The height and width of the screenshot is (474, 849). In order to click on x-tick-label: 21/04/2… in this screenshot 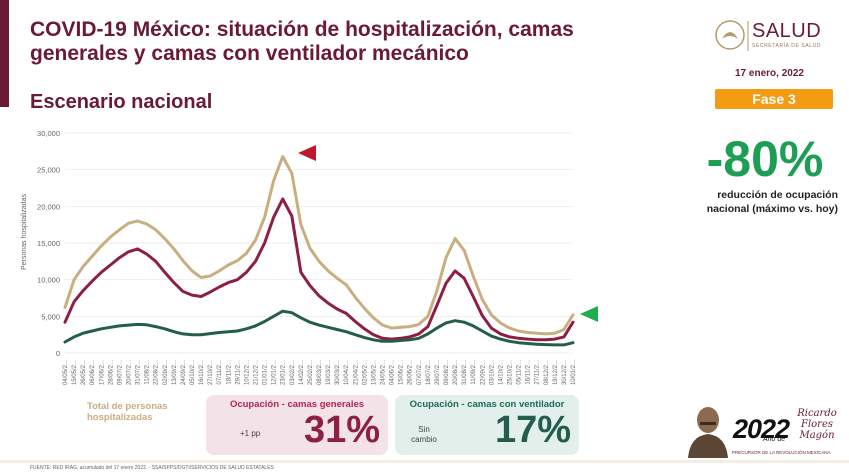, I will do `click(356, 372)`.